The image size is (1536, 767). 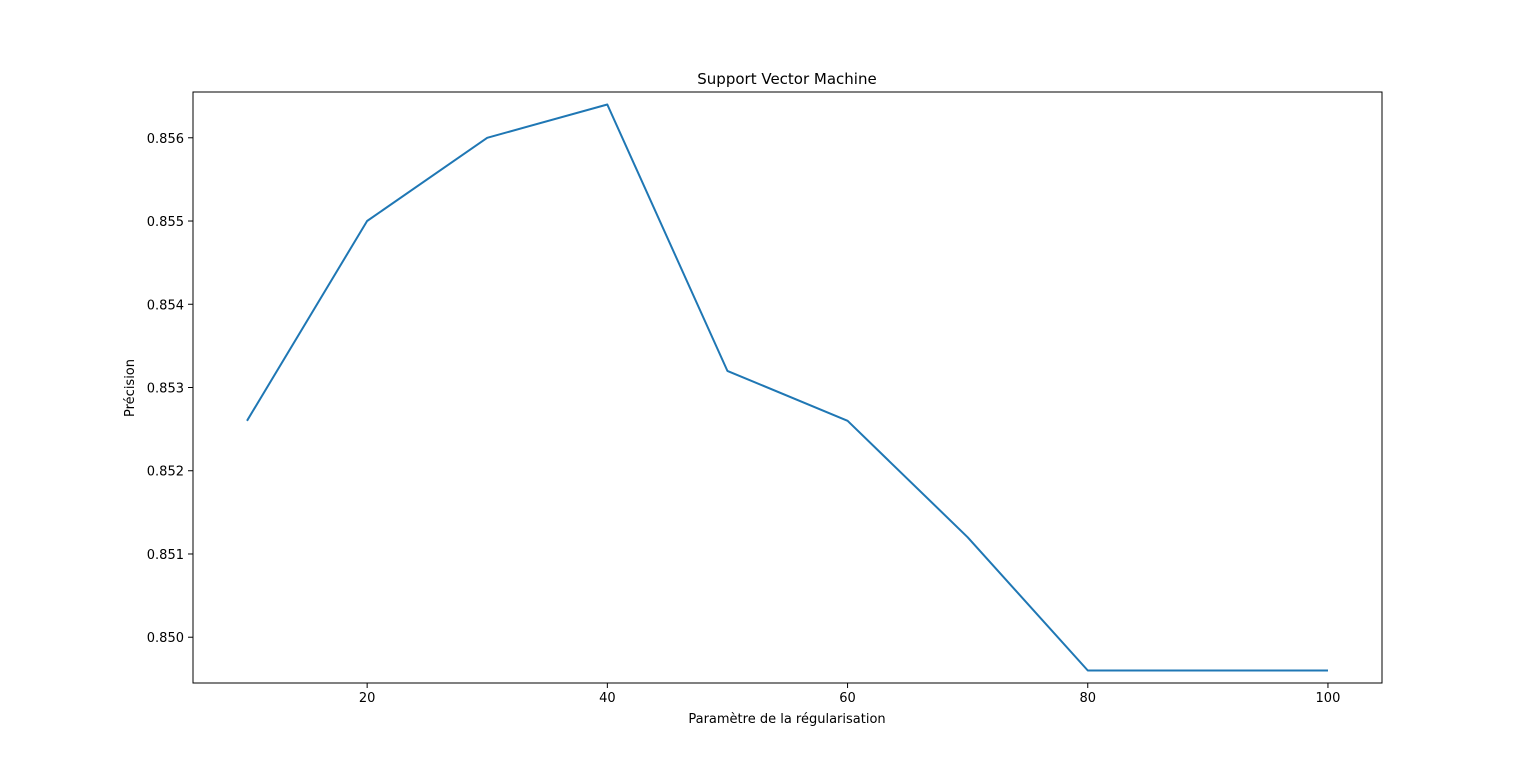 What do you see at coordinates (165, 638) in the screenshot?
I see `y-tick-label: 0.850` at bounding box center [165, 638].